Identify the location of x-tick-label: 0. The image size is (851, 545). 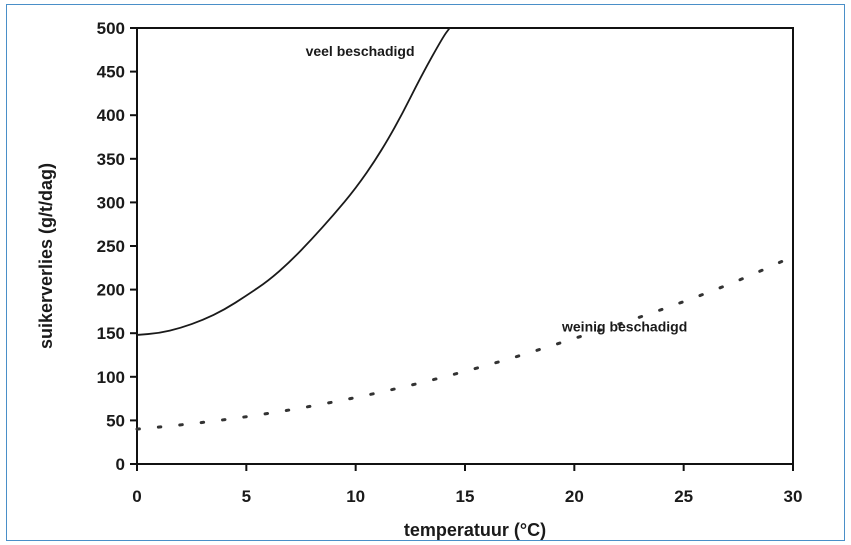
(136, 496).